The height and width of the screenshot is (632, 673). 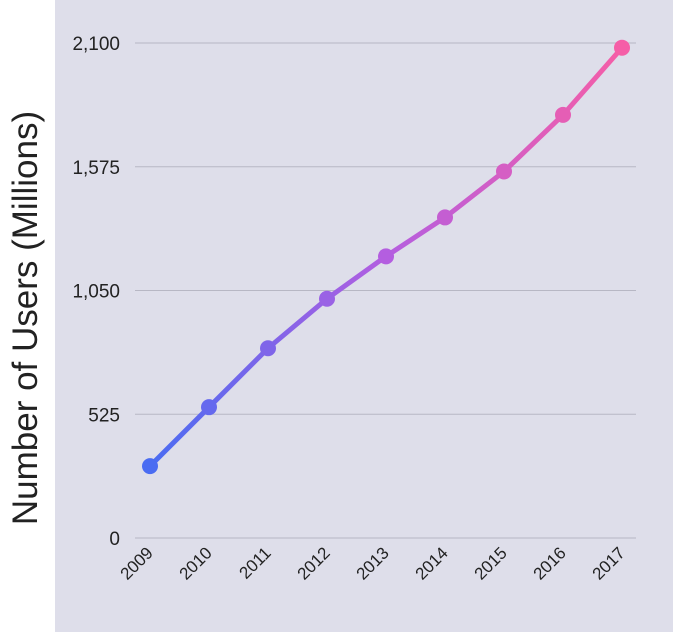 I want to click on y-tick-label: 1,050, so click(x=96, y=292).